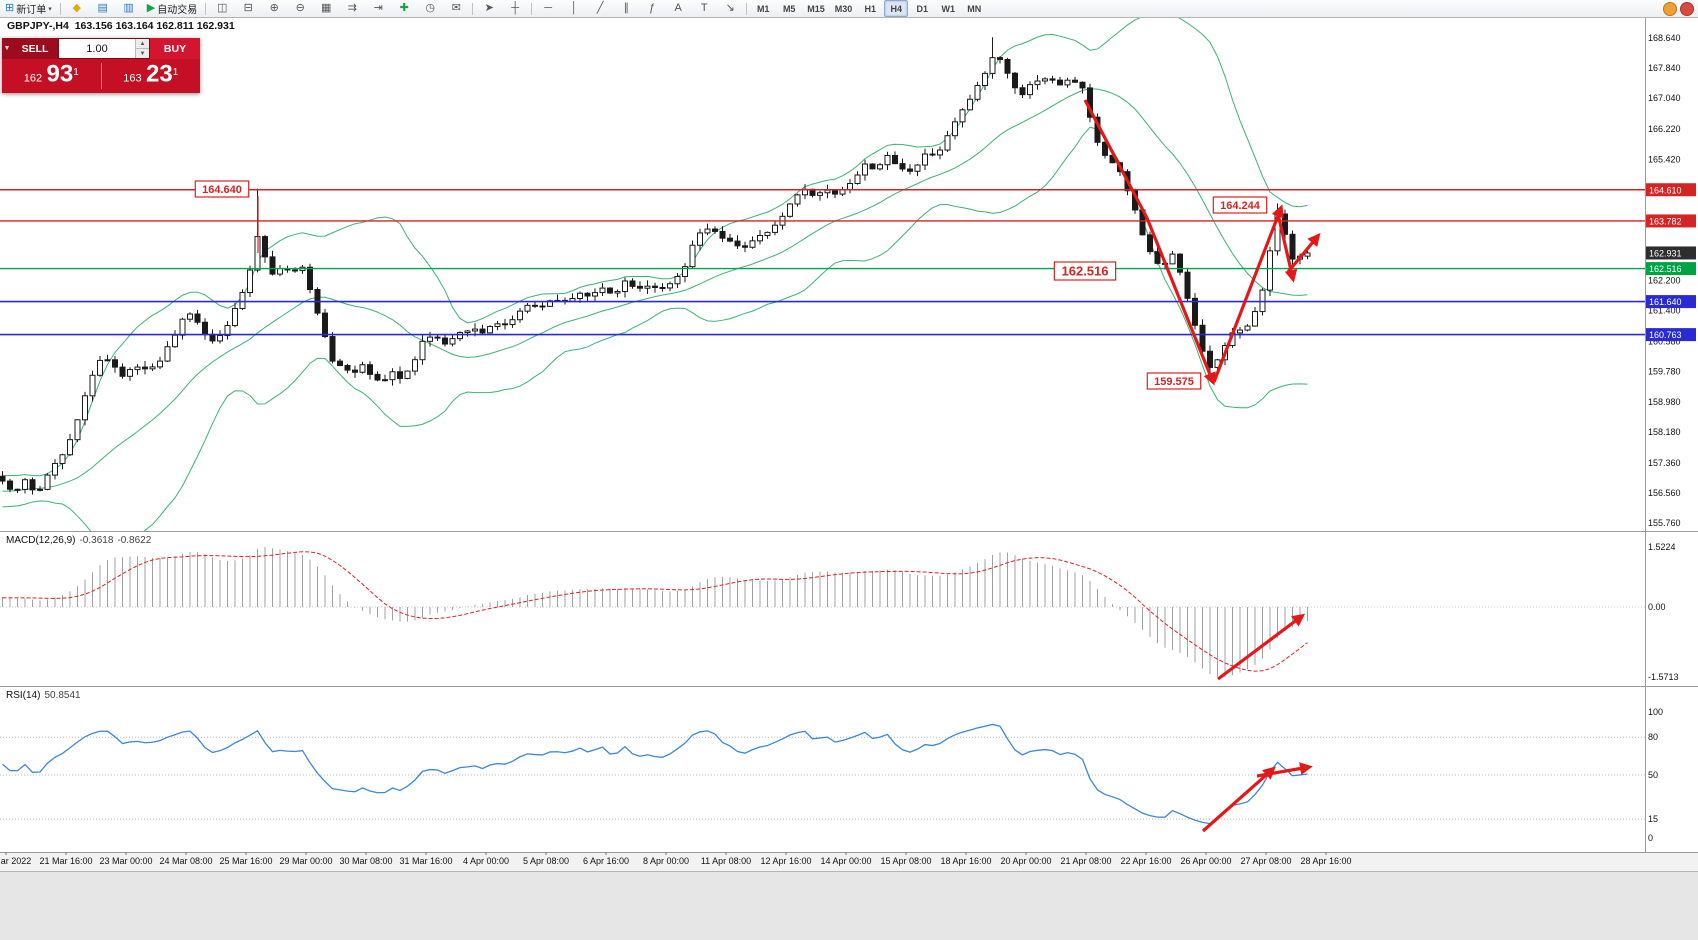 The height and width of the screenshot is (940, 1698). I want to click on terminal-icon: ▥, so click(129, 8).